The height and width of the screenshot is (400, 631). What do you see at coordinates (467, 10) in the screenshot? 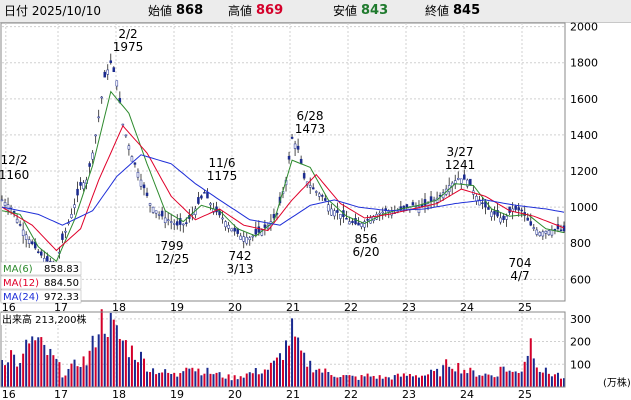
I see `close-value: 845` at bounding box center [467, 10].